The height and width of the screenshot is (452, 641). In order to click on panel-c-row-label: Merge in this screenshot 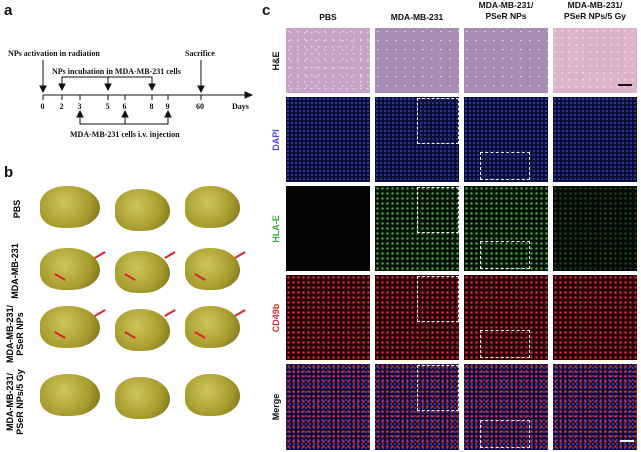, I will do `click(276, 407)`.